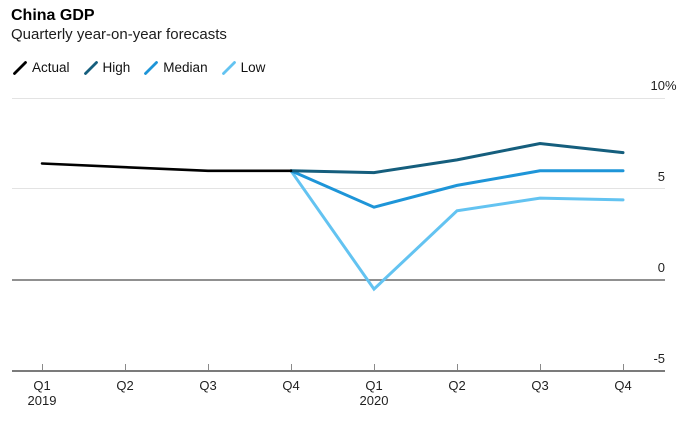 Image resolution: width=700 pixels, height=431 pixels. Describe the element at coordinates (119, 34) in the screenshot. I see `chart-subtitle: Quarterly year-on-year forecasts` at that location.